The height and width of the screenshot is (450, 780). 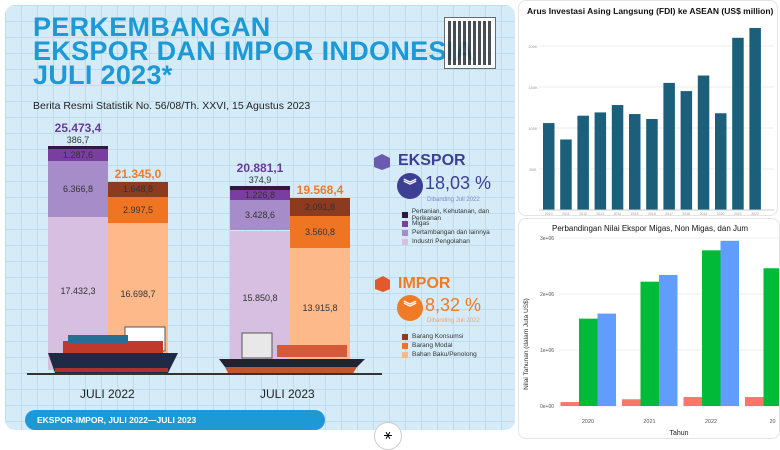 What do you see at coordinates (533, 87) in the screenshot?
I see `y-tick-label: 150K` at bounding box center [533, 87].